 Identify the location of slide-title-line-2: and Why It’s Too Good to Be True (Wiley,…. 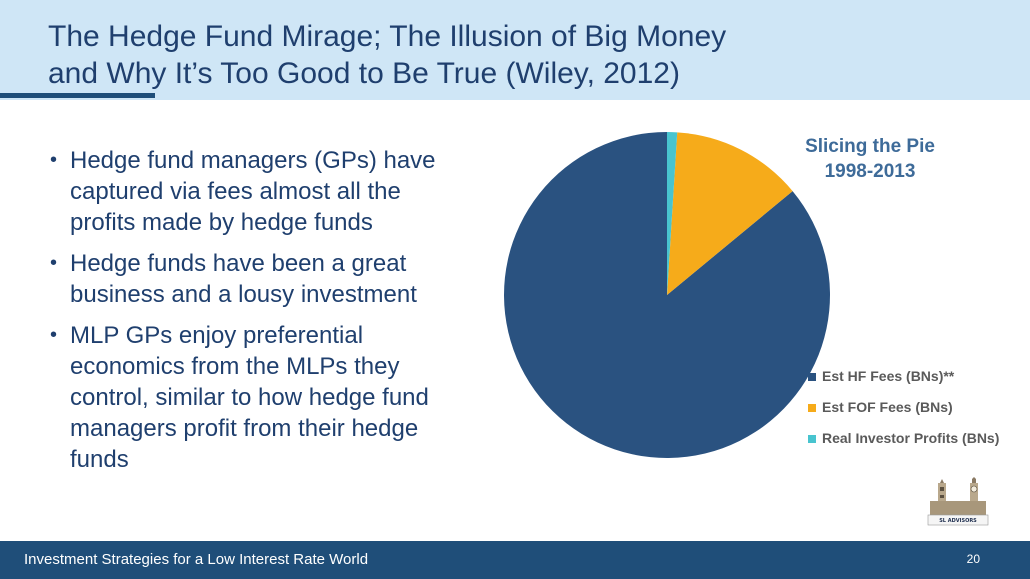
(364, 73).